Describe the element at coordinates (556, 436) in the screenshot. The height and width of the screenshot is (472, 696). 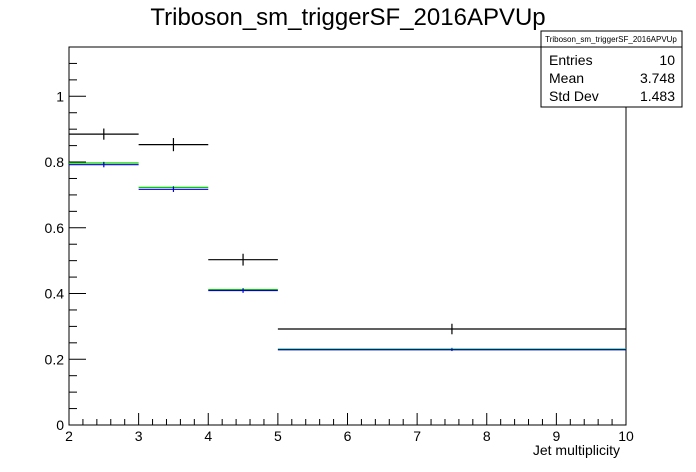
I see `x-tick-label: 9` at that location.